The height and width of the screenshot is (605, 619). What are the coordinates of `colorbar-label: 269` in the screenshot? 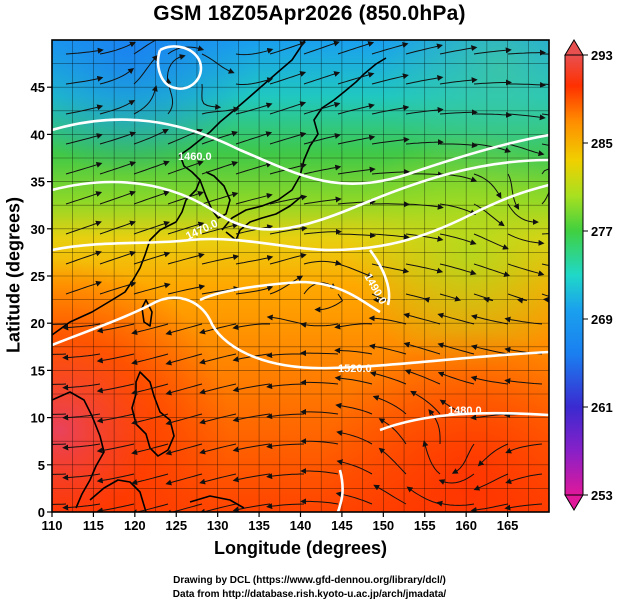 It's located at (602, 319).